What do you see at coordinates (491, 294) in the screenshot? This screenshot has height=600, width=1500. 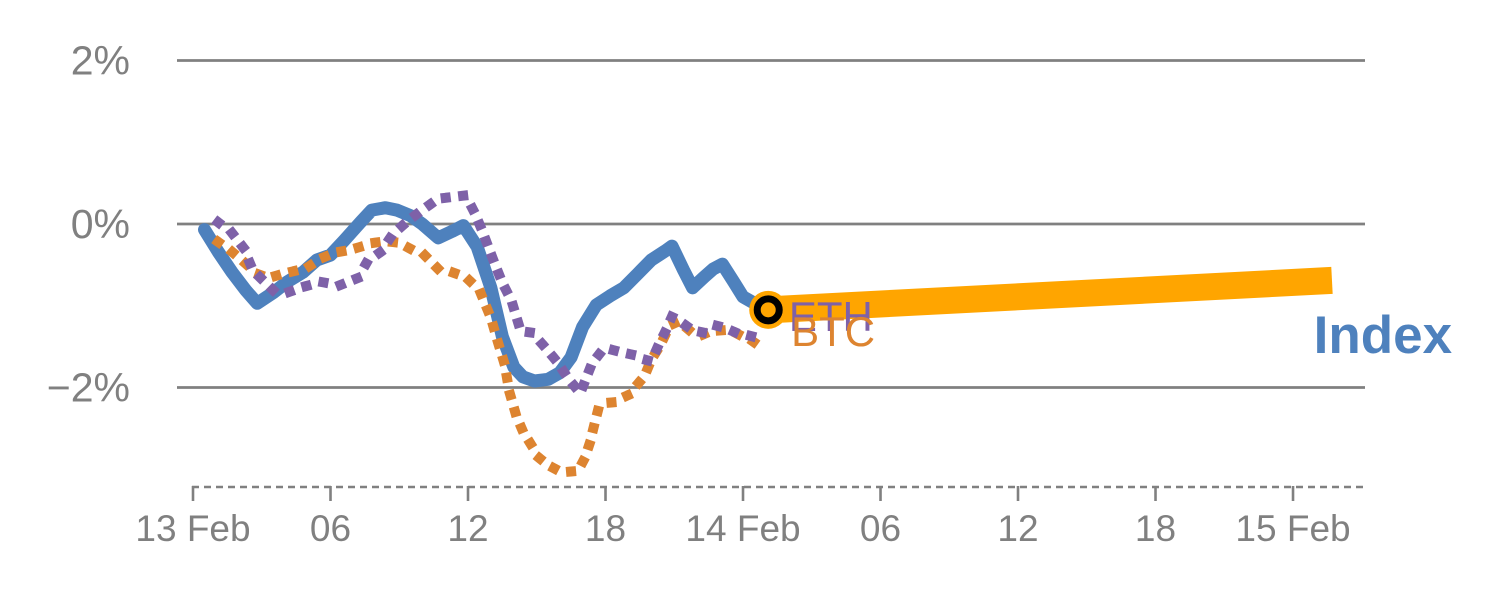 I see `eth-dotted-line` at bounding box center [491, 294].